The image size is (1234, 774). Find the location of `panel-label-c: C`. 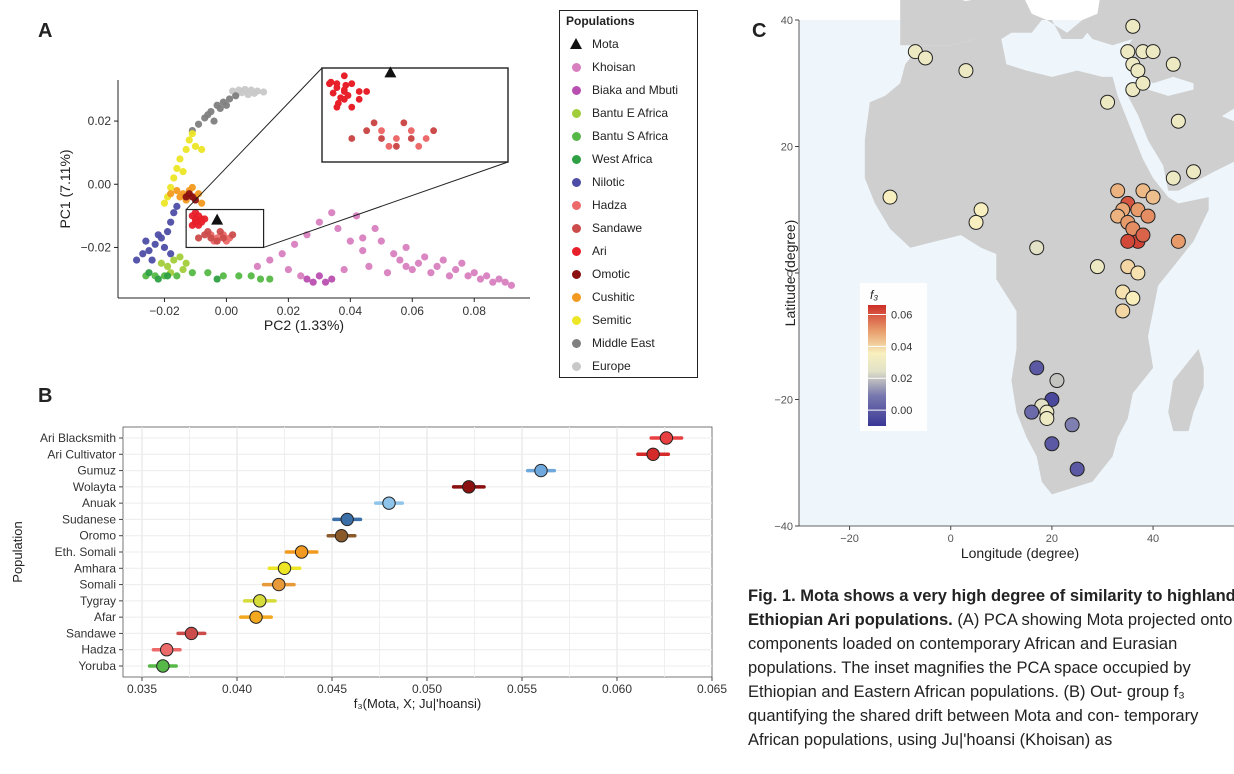

panel-label-c: C is located at coordinates (759, 31).